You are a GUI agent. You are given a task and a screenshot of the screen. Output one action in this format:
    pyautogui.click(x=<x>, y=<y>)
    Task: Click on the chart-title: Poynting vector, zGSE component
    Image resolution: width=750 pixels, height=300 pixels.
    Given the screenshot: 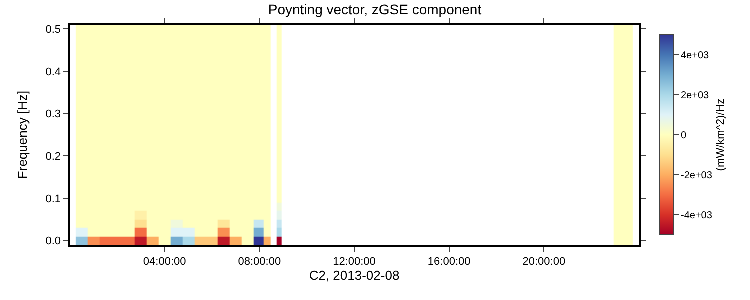 What is the action you would take?
    pyautogui.click(x=375, y=9)
    